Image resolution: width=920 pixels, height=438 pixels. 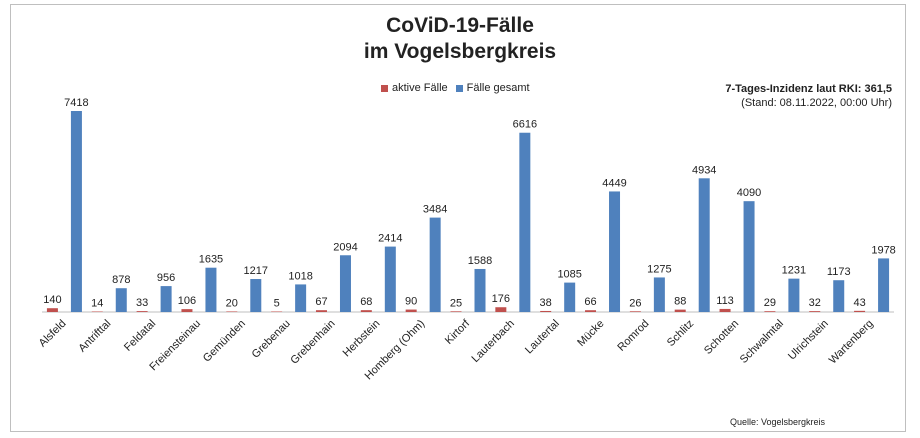 I want to click on data-label-active: 106, so click(x=187, y=301).